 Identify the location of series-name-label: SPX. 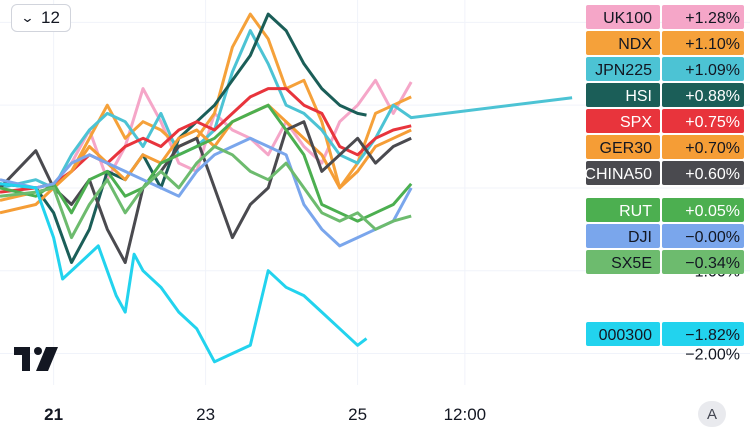
(636, 122).